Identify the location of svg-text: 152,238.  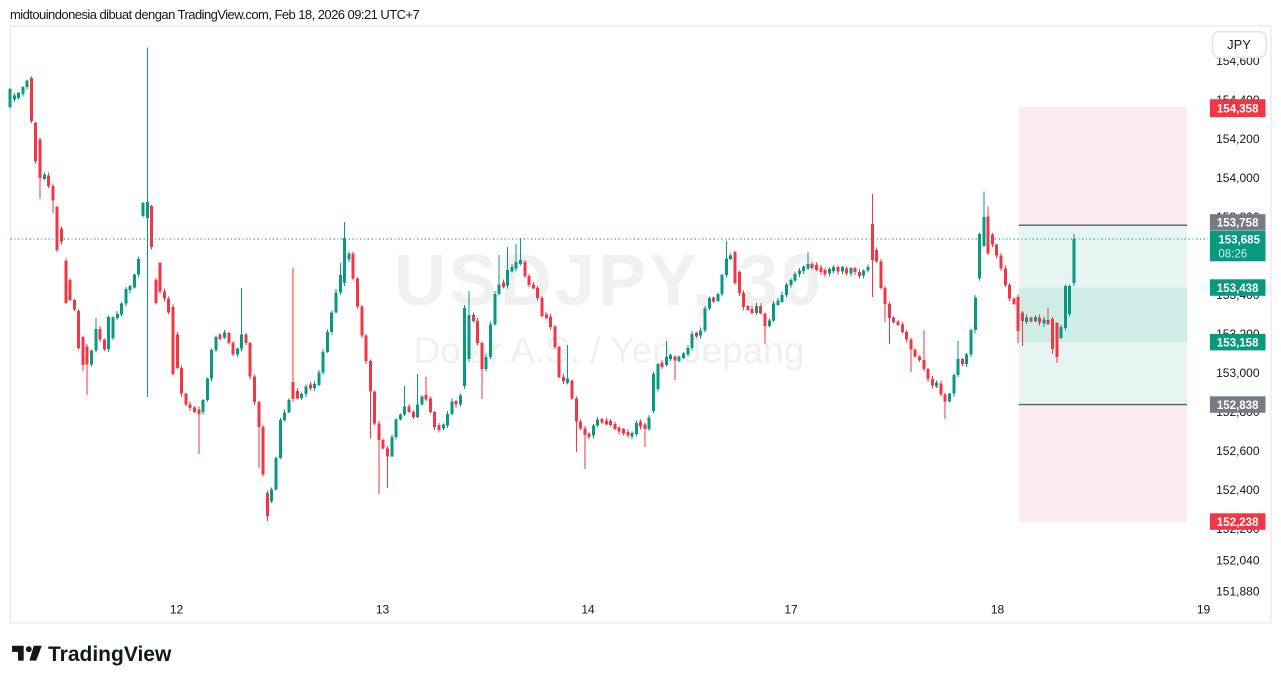
(1238, 523).